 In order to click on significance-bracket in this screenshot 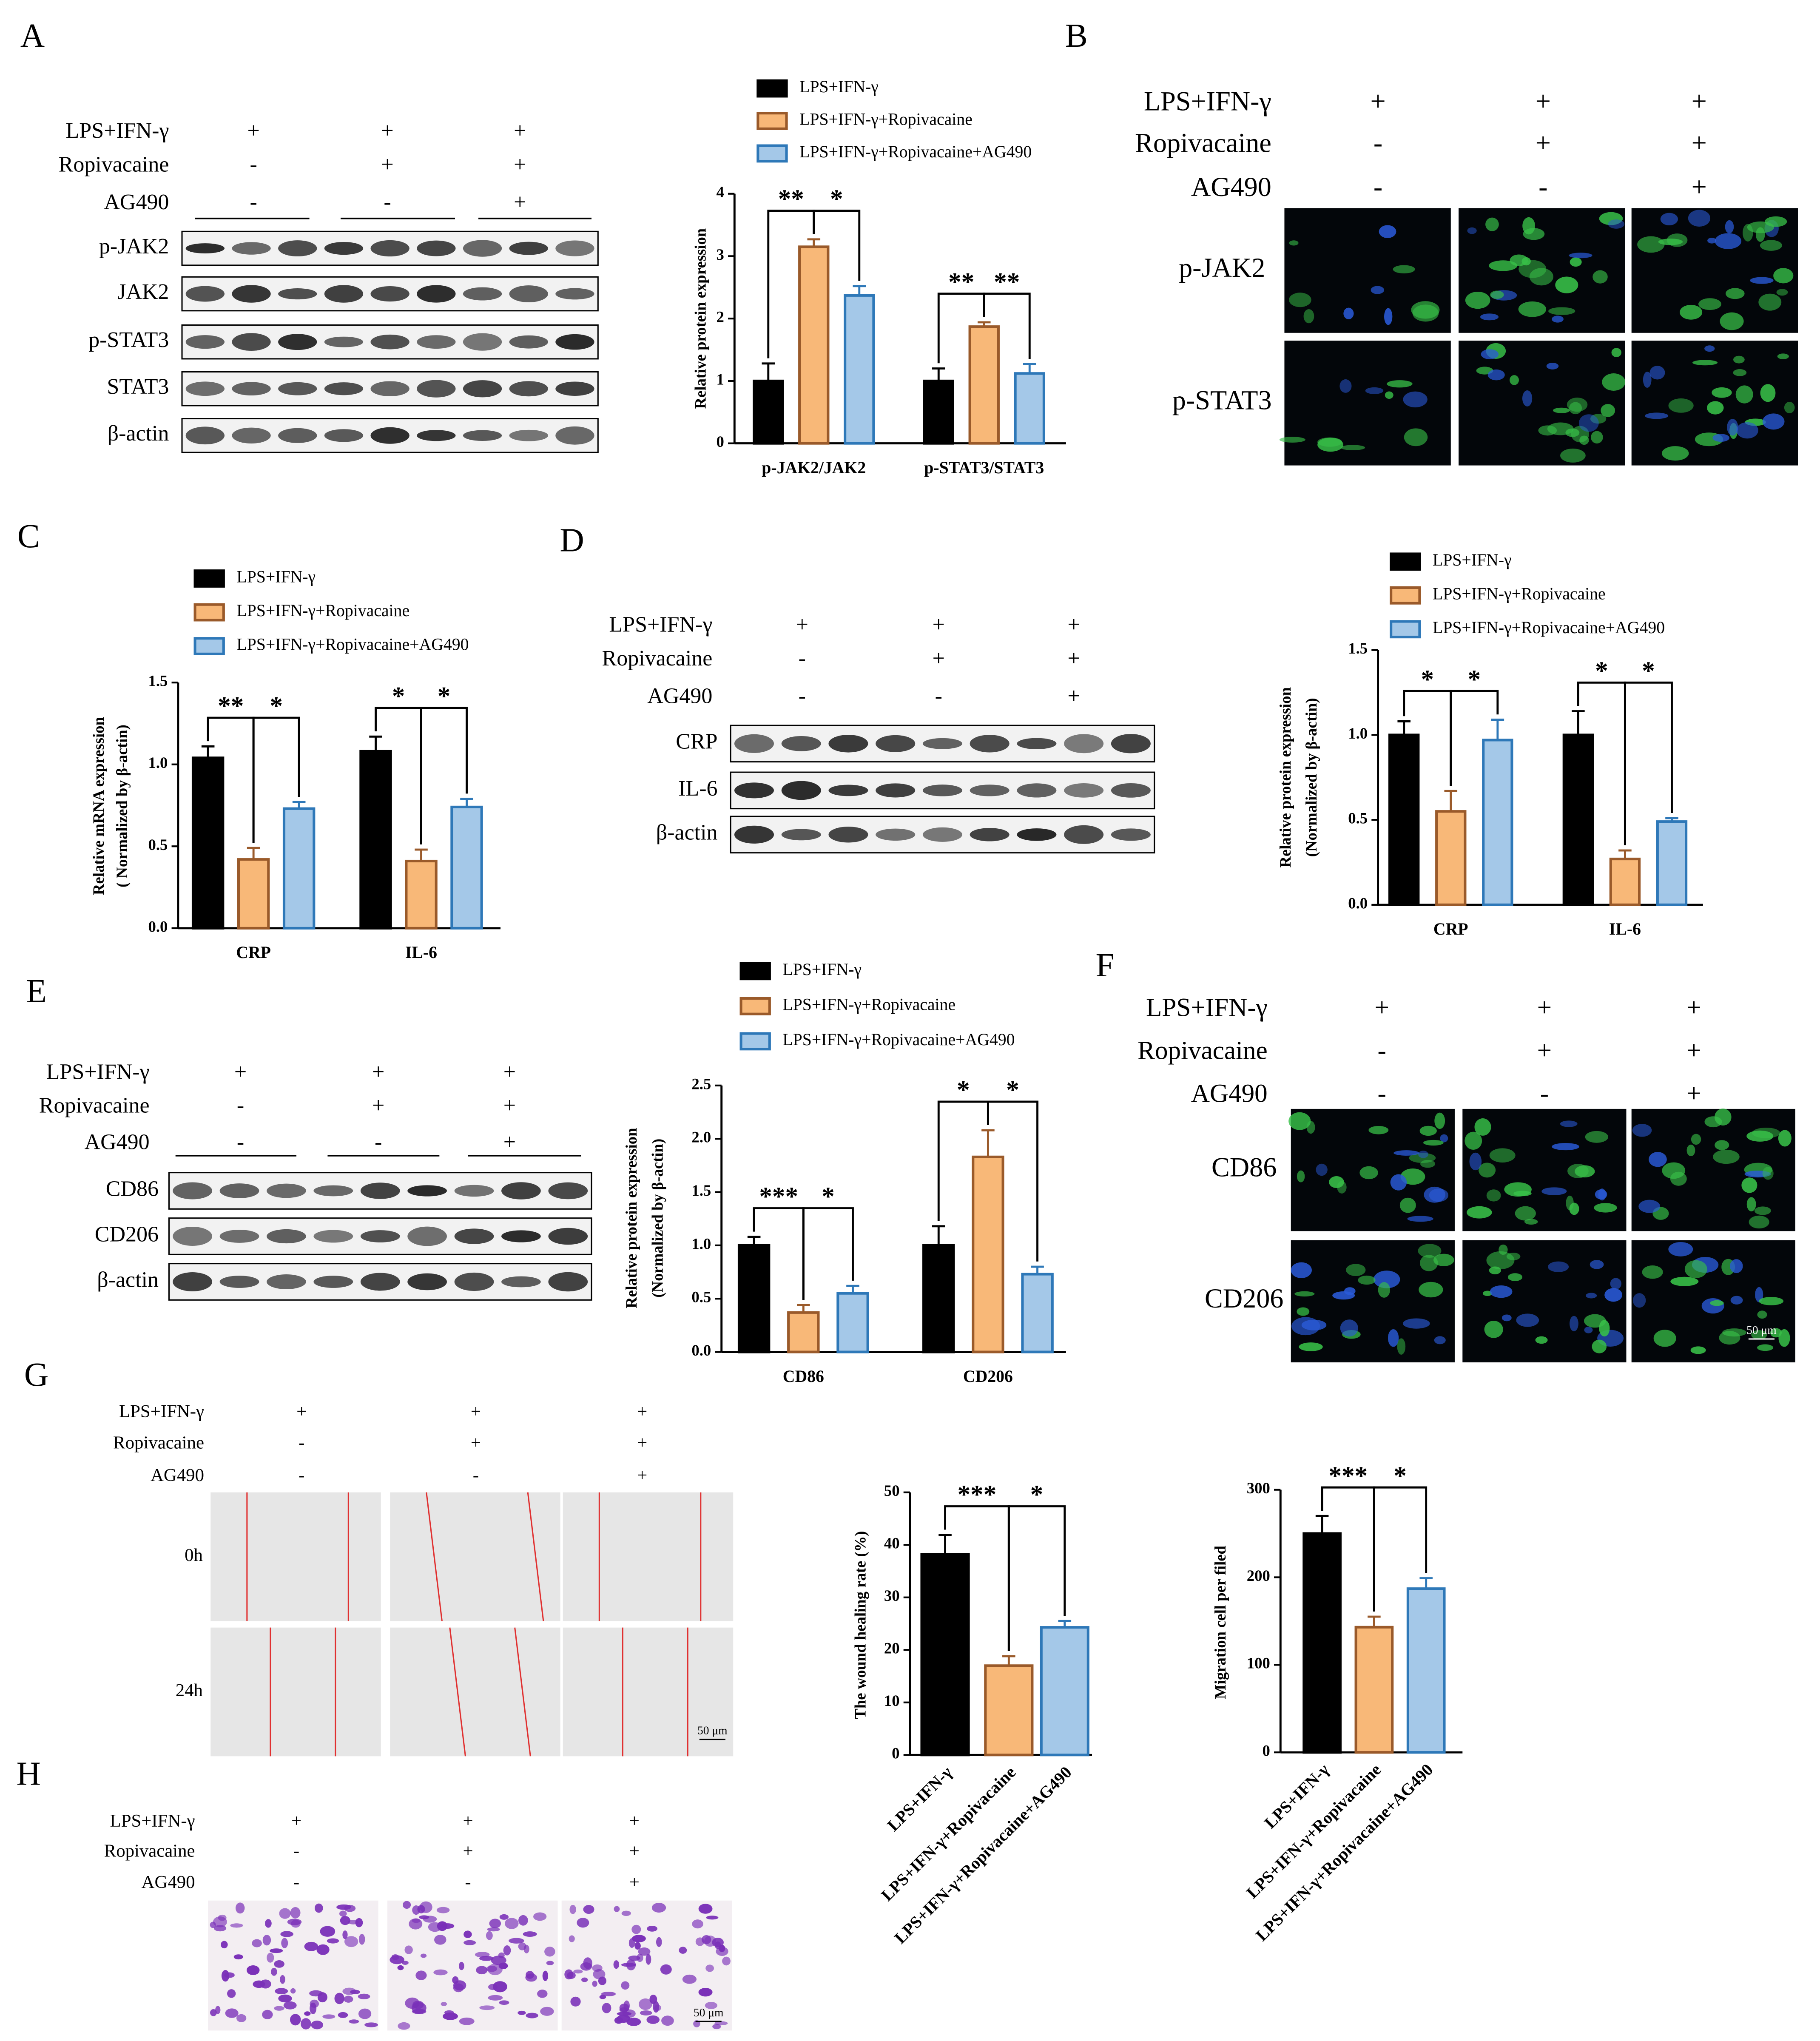, I will do `click(1013, 1181)`.